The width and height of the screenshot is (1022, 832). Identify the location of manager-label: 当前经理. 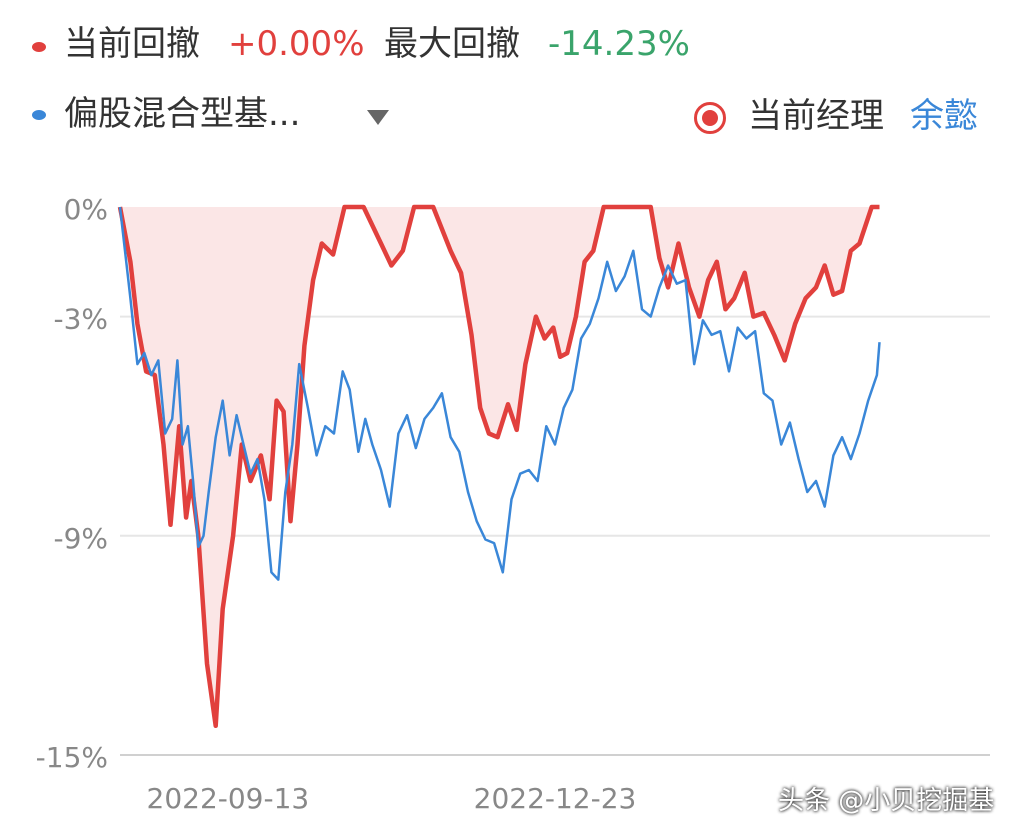
(816, 116).